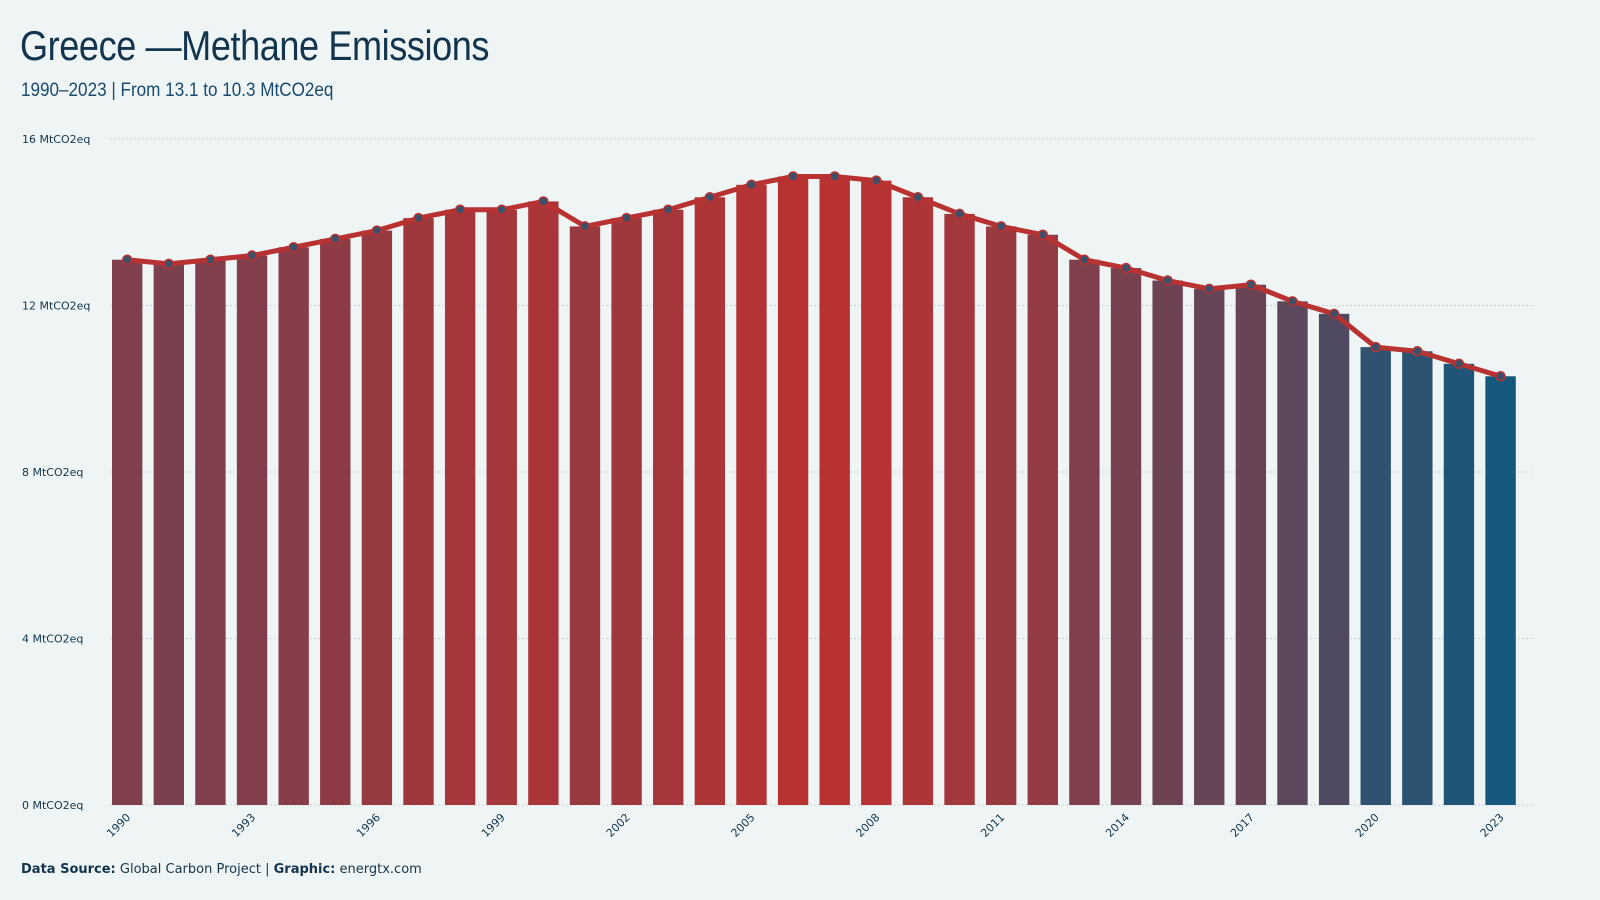 This screenshot has height=900, width=1600. I want to click on x-tick-label: 2020, so click(1367, 825).